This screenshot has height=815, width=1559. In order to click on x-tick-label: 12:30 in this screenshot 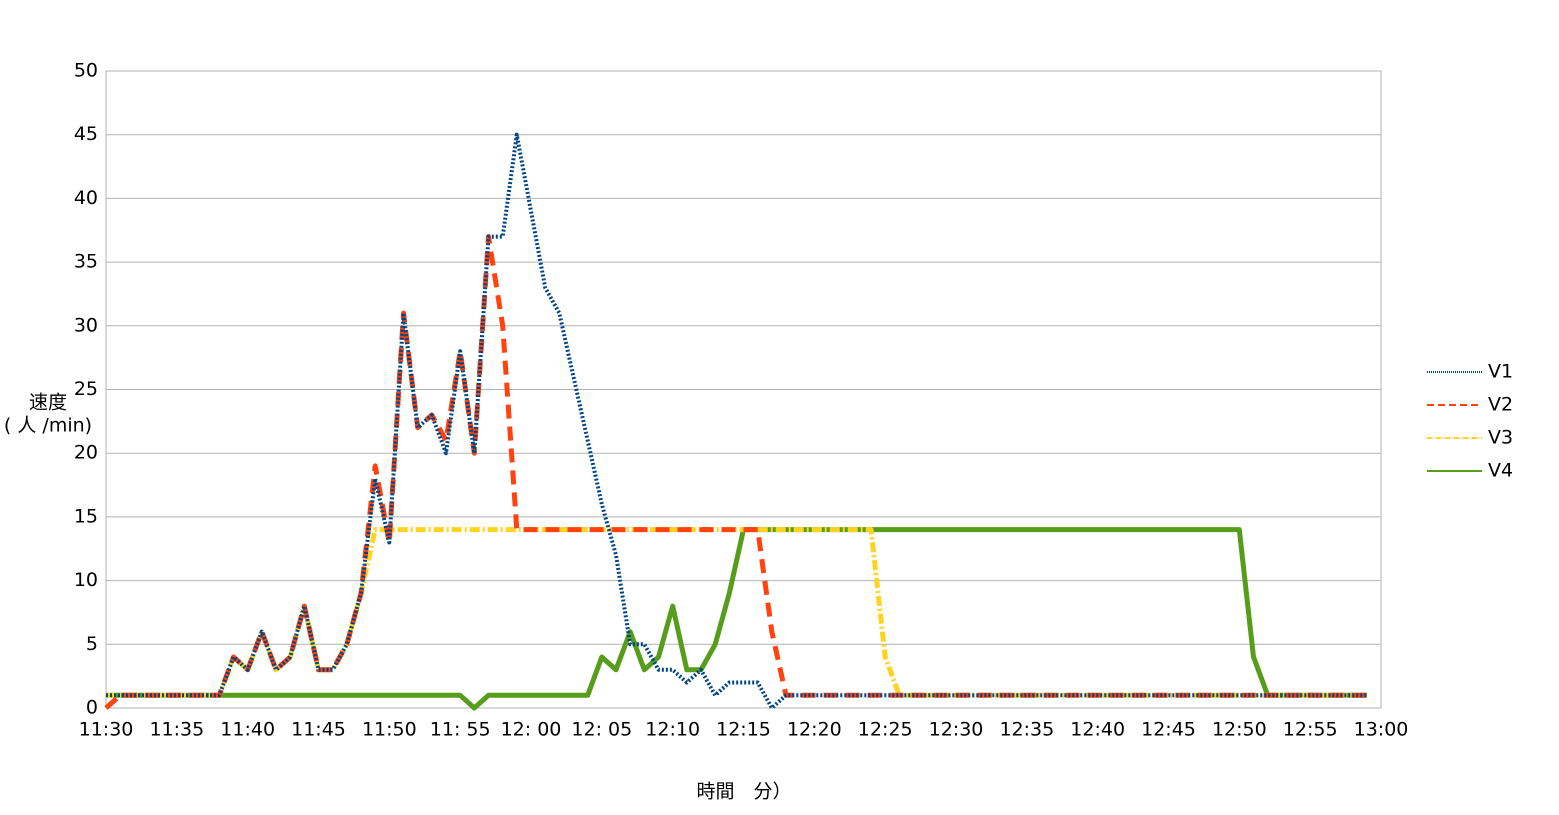, I will do `click(956, 730)`.